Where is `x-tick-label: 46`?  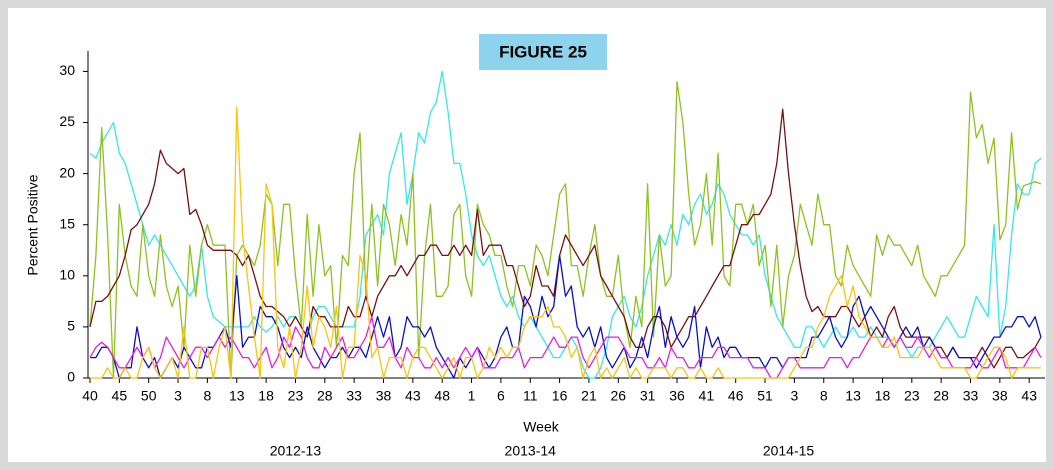
x-tick-label: 46 is located at coordinates (736, 396).